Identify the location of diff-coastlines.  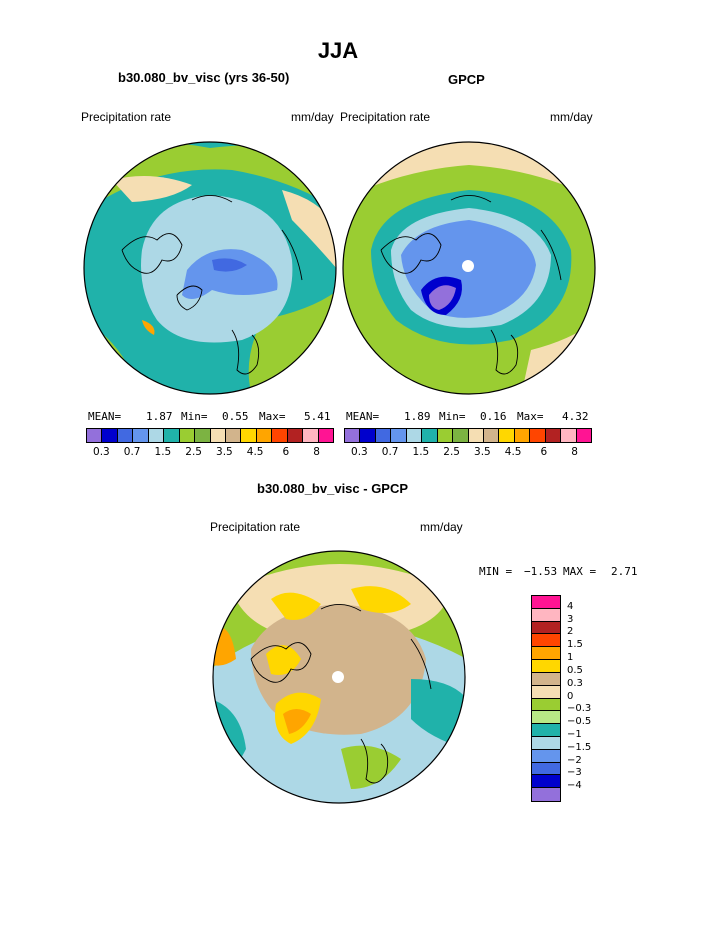
(341, 694).